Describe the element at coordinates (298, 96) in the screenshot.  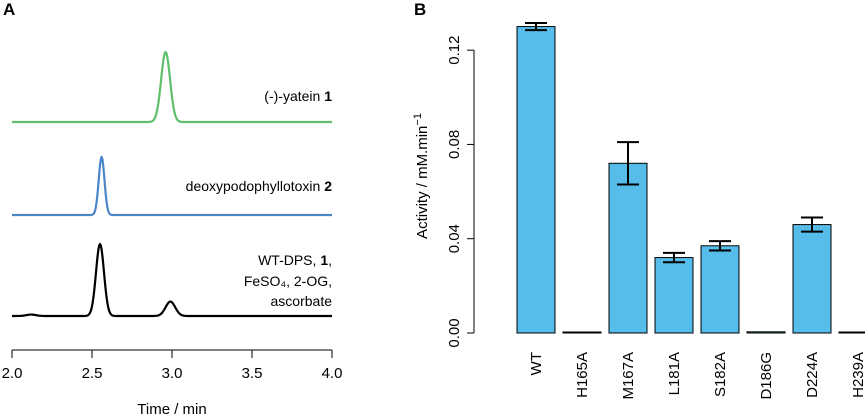
I see `trace-label-1: (-)-yatein 1` at that location.